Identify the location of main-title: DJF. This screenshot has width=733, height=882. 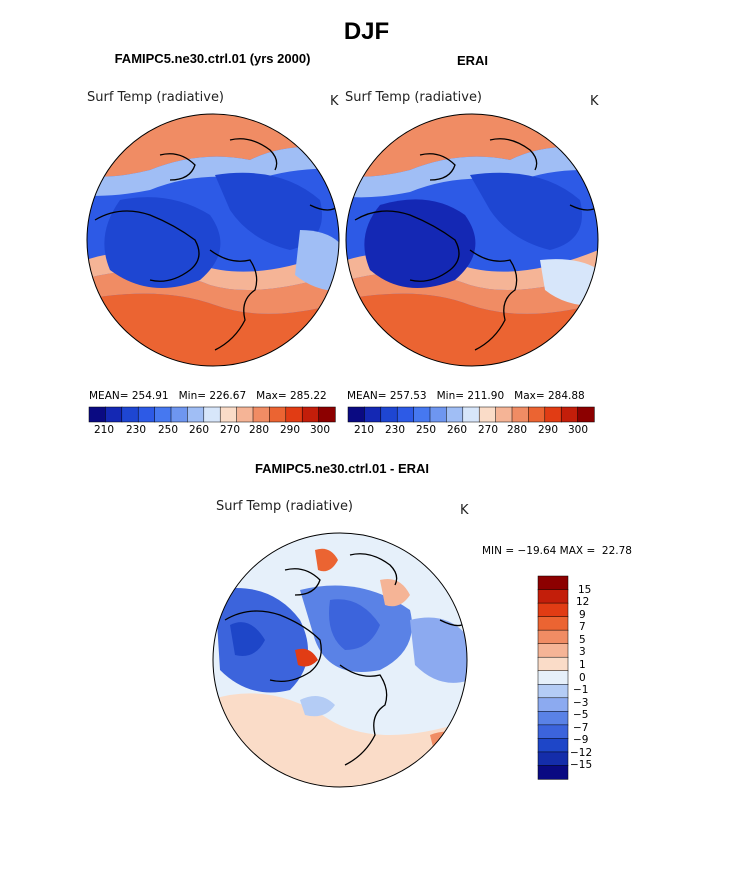
(366, 31).